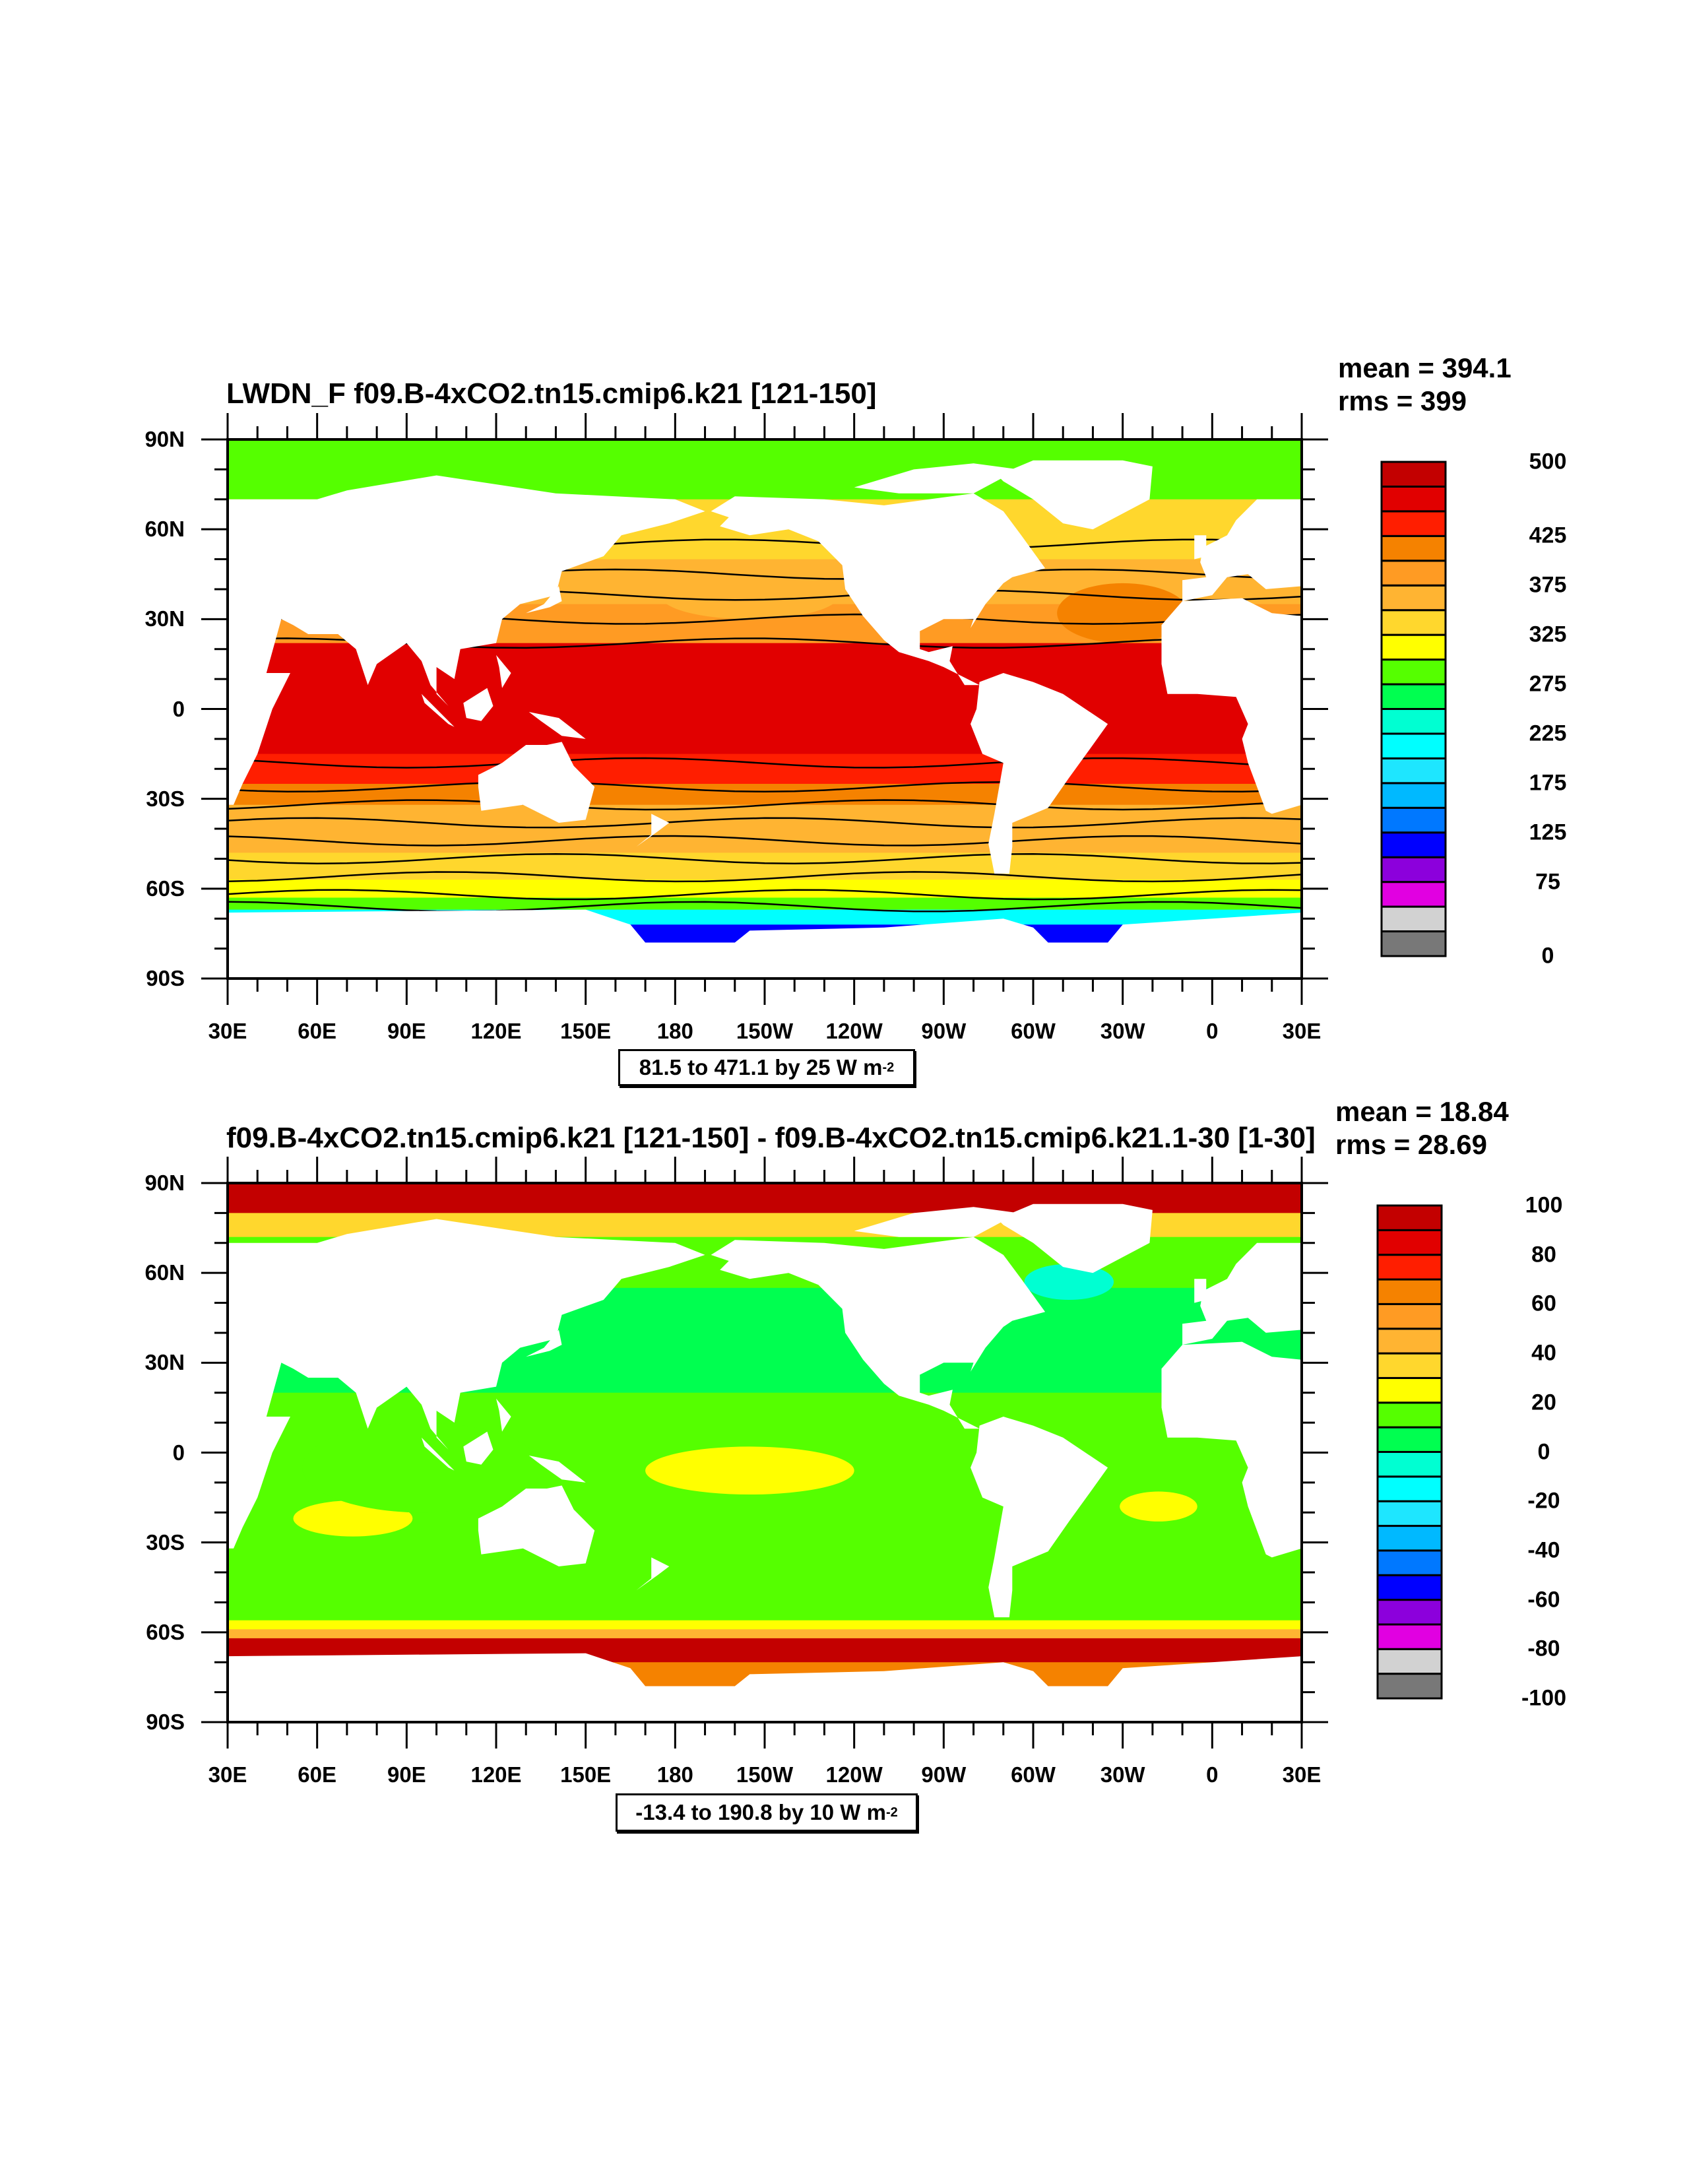 The width and height of the screenshot is (1689, 2184). What do you see at coordinates (761, 1067) in the screenshot?
I see `contour-info-text: 81.5 to 471.1 by 25 W m` at bounding box center [761, 1067].